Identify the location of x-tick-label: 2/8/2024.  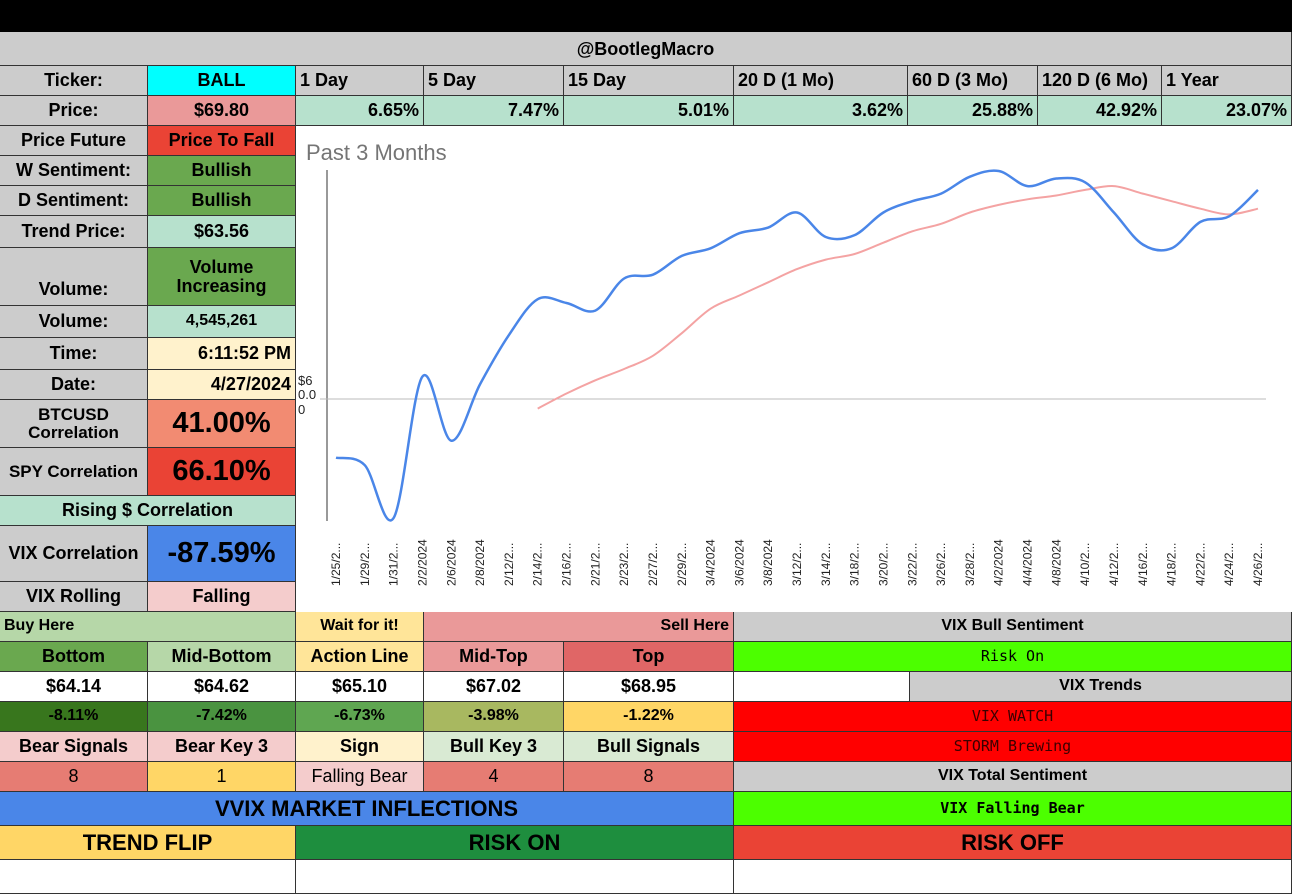
(480, 562).